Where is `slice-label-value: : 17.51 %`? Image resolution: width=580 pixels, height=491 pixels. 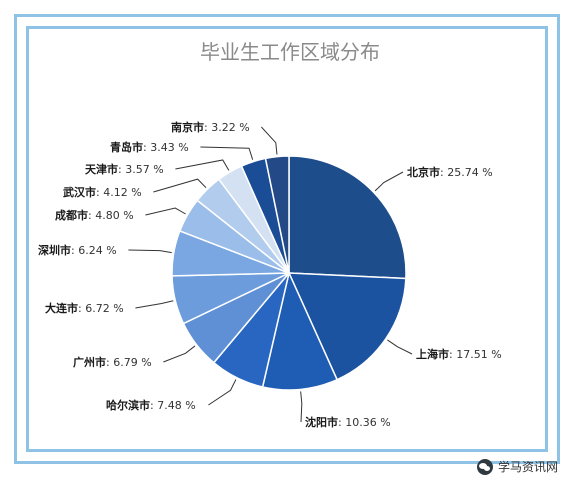
slice-label-value: : 17.51 % is located at coordinates (475, 354).